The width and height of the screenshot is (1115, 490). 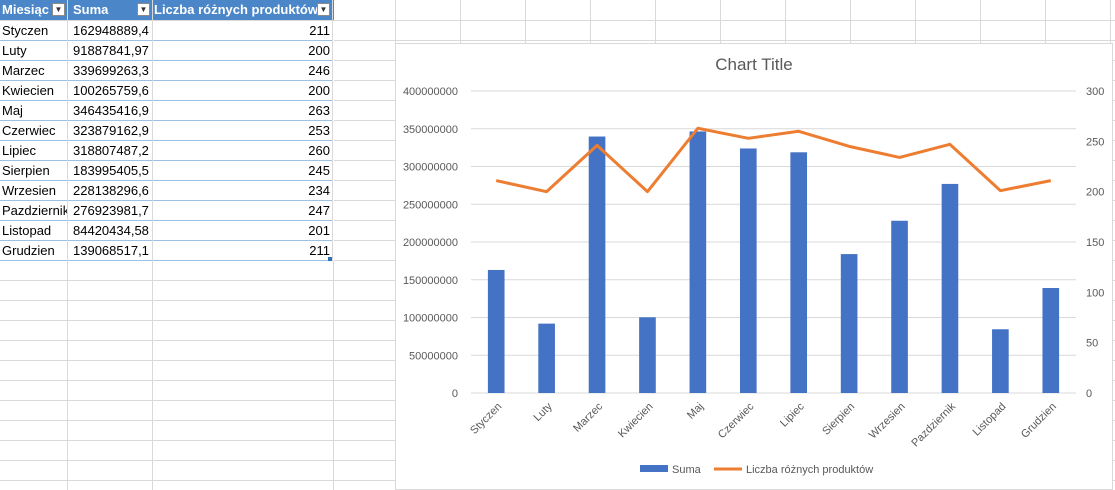 What do you see at coordinates (736, 420) in the screenshot?
I see `x-tick-label: Czerwiec` at bounding box center [736, 420].